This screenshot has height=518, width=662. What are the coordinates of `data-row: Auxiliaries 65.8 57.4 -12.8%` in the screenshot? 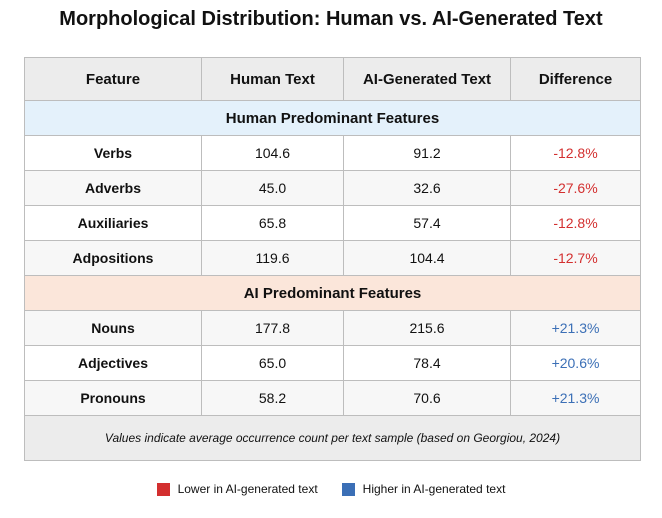 It's located at (332, 223).